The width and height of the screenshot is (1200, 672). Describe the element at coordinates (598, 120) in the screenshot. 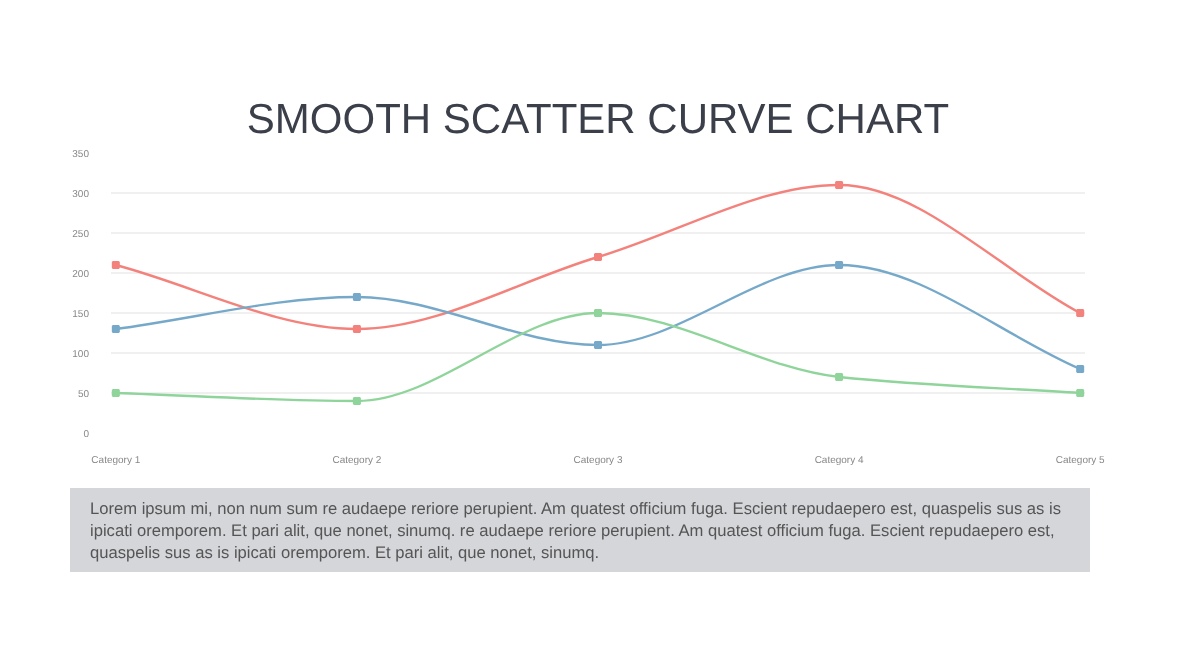

I see `chart-title: SMOOTH SCATTER CURVE CHART` at that location.